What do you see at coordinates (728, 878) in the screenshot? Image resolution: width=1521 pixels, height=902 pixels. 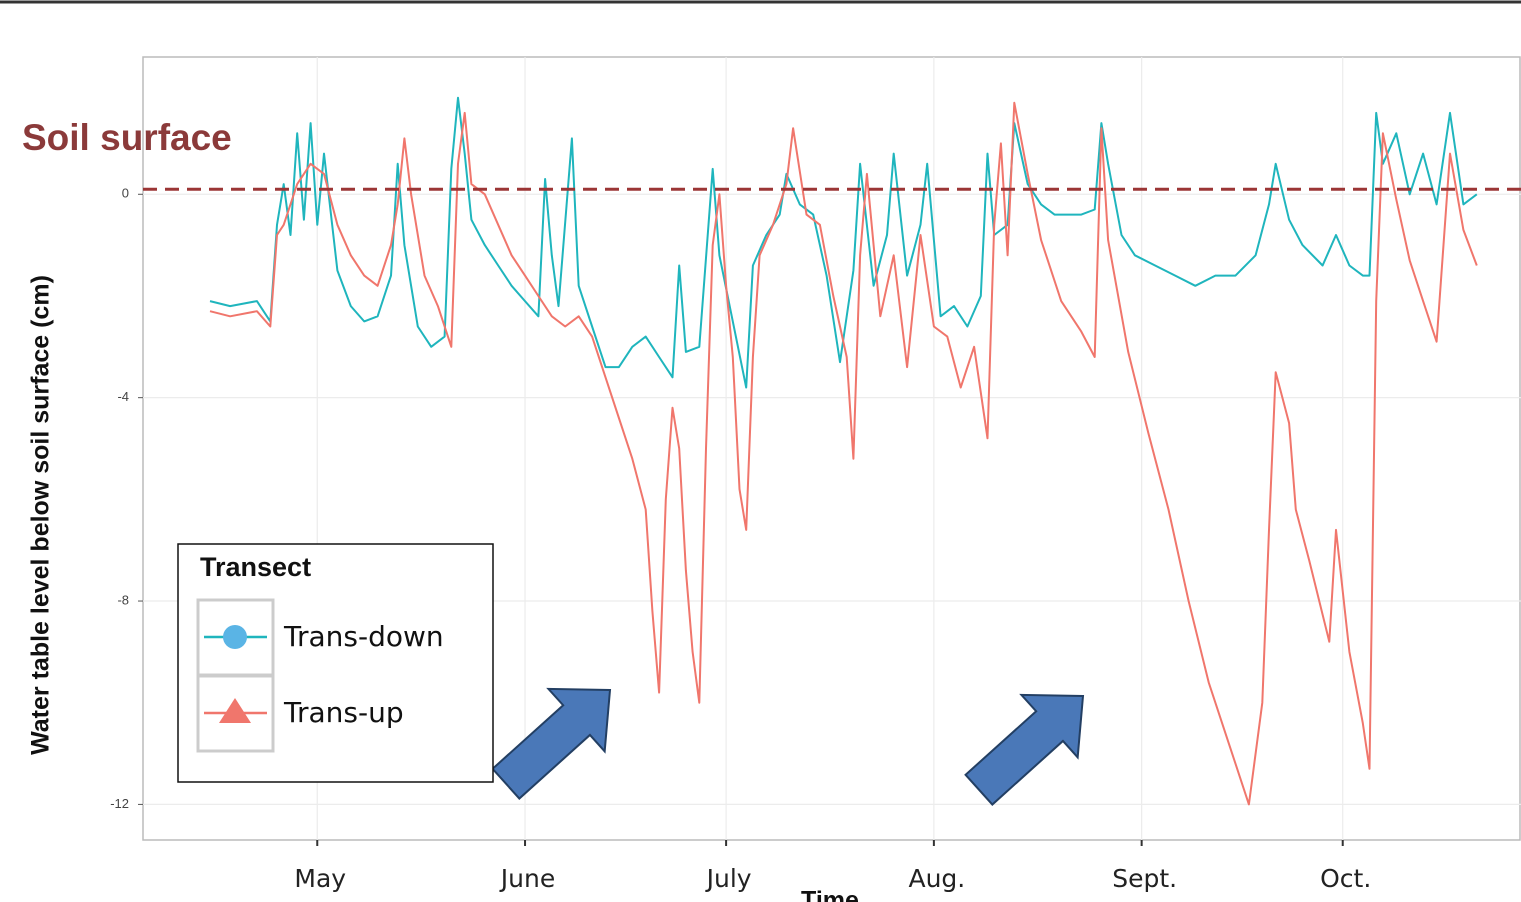 I see `x-tick-label: July` at bounding box center [728, 878].